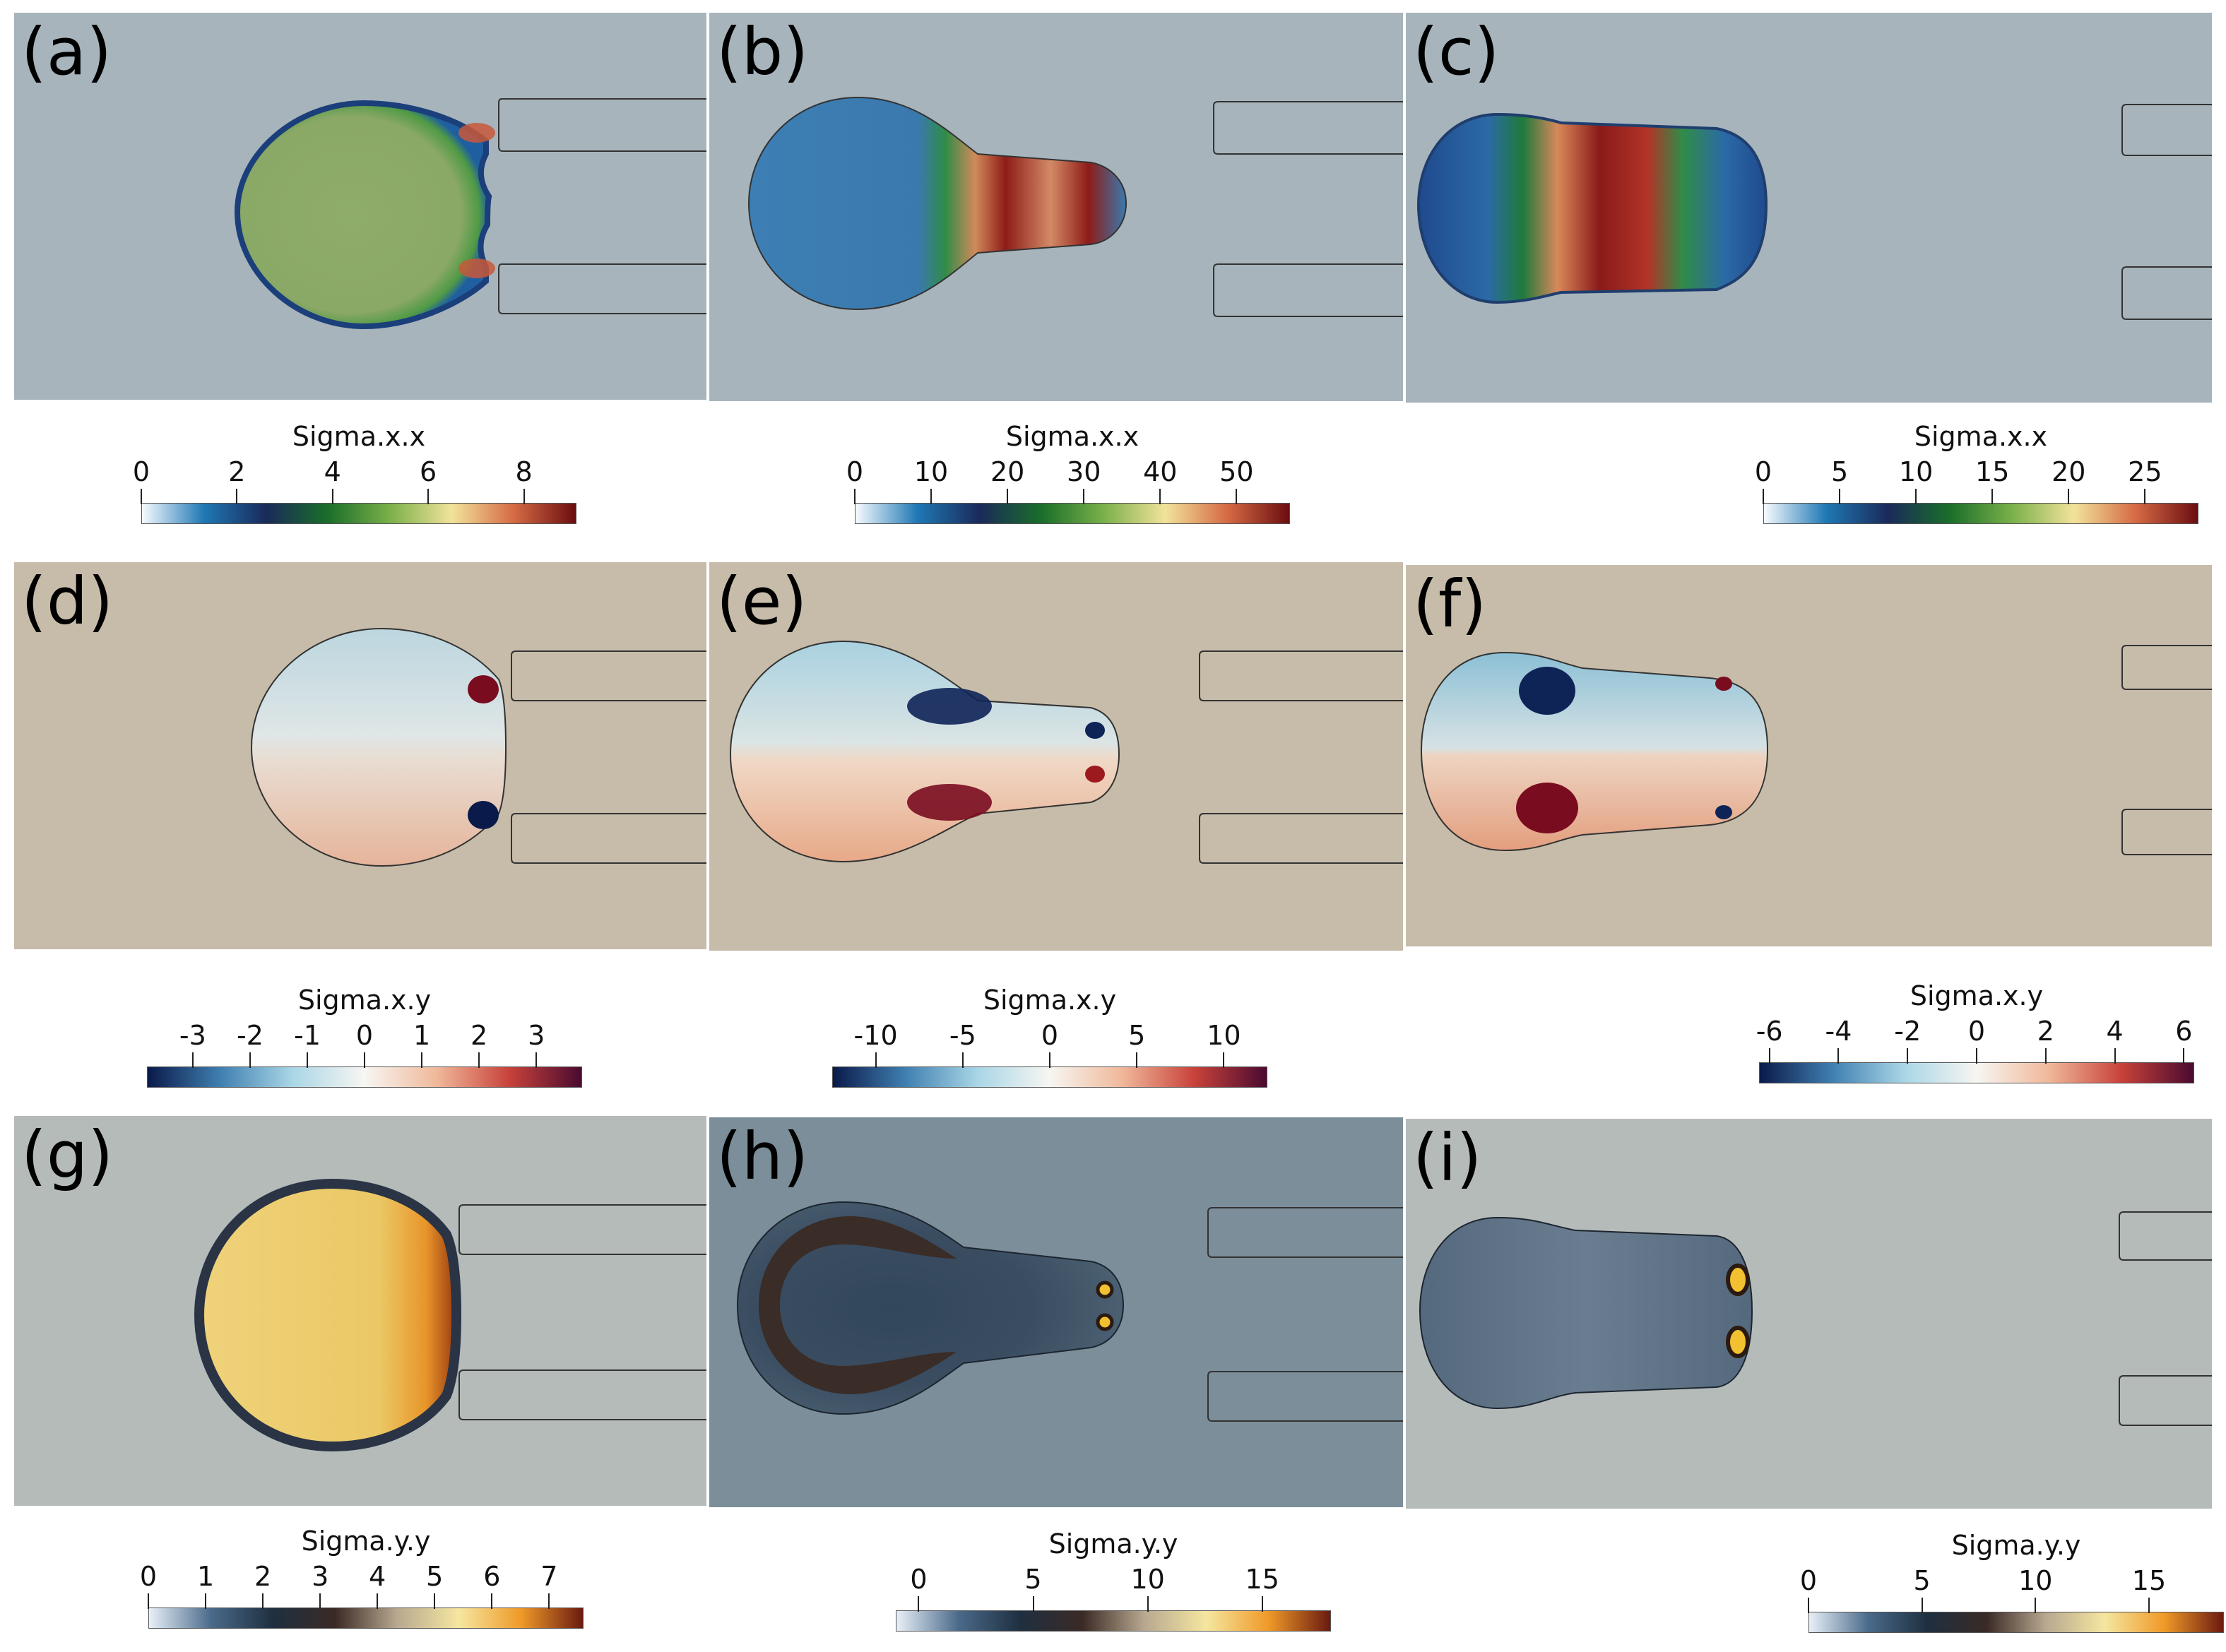 The height and width of the screenshot is (1652, 2226). What do you see at coordinates (307, 1035) in the screenshot?
I see `colorbar-tick-label: -1` at bounding box center [307, 1035].